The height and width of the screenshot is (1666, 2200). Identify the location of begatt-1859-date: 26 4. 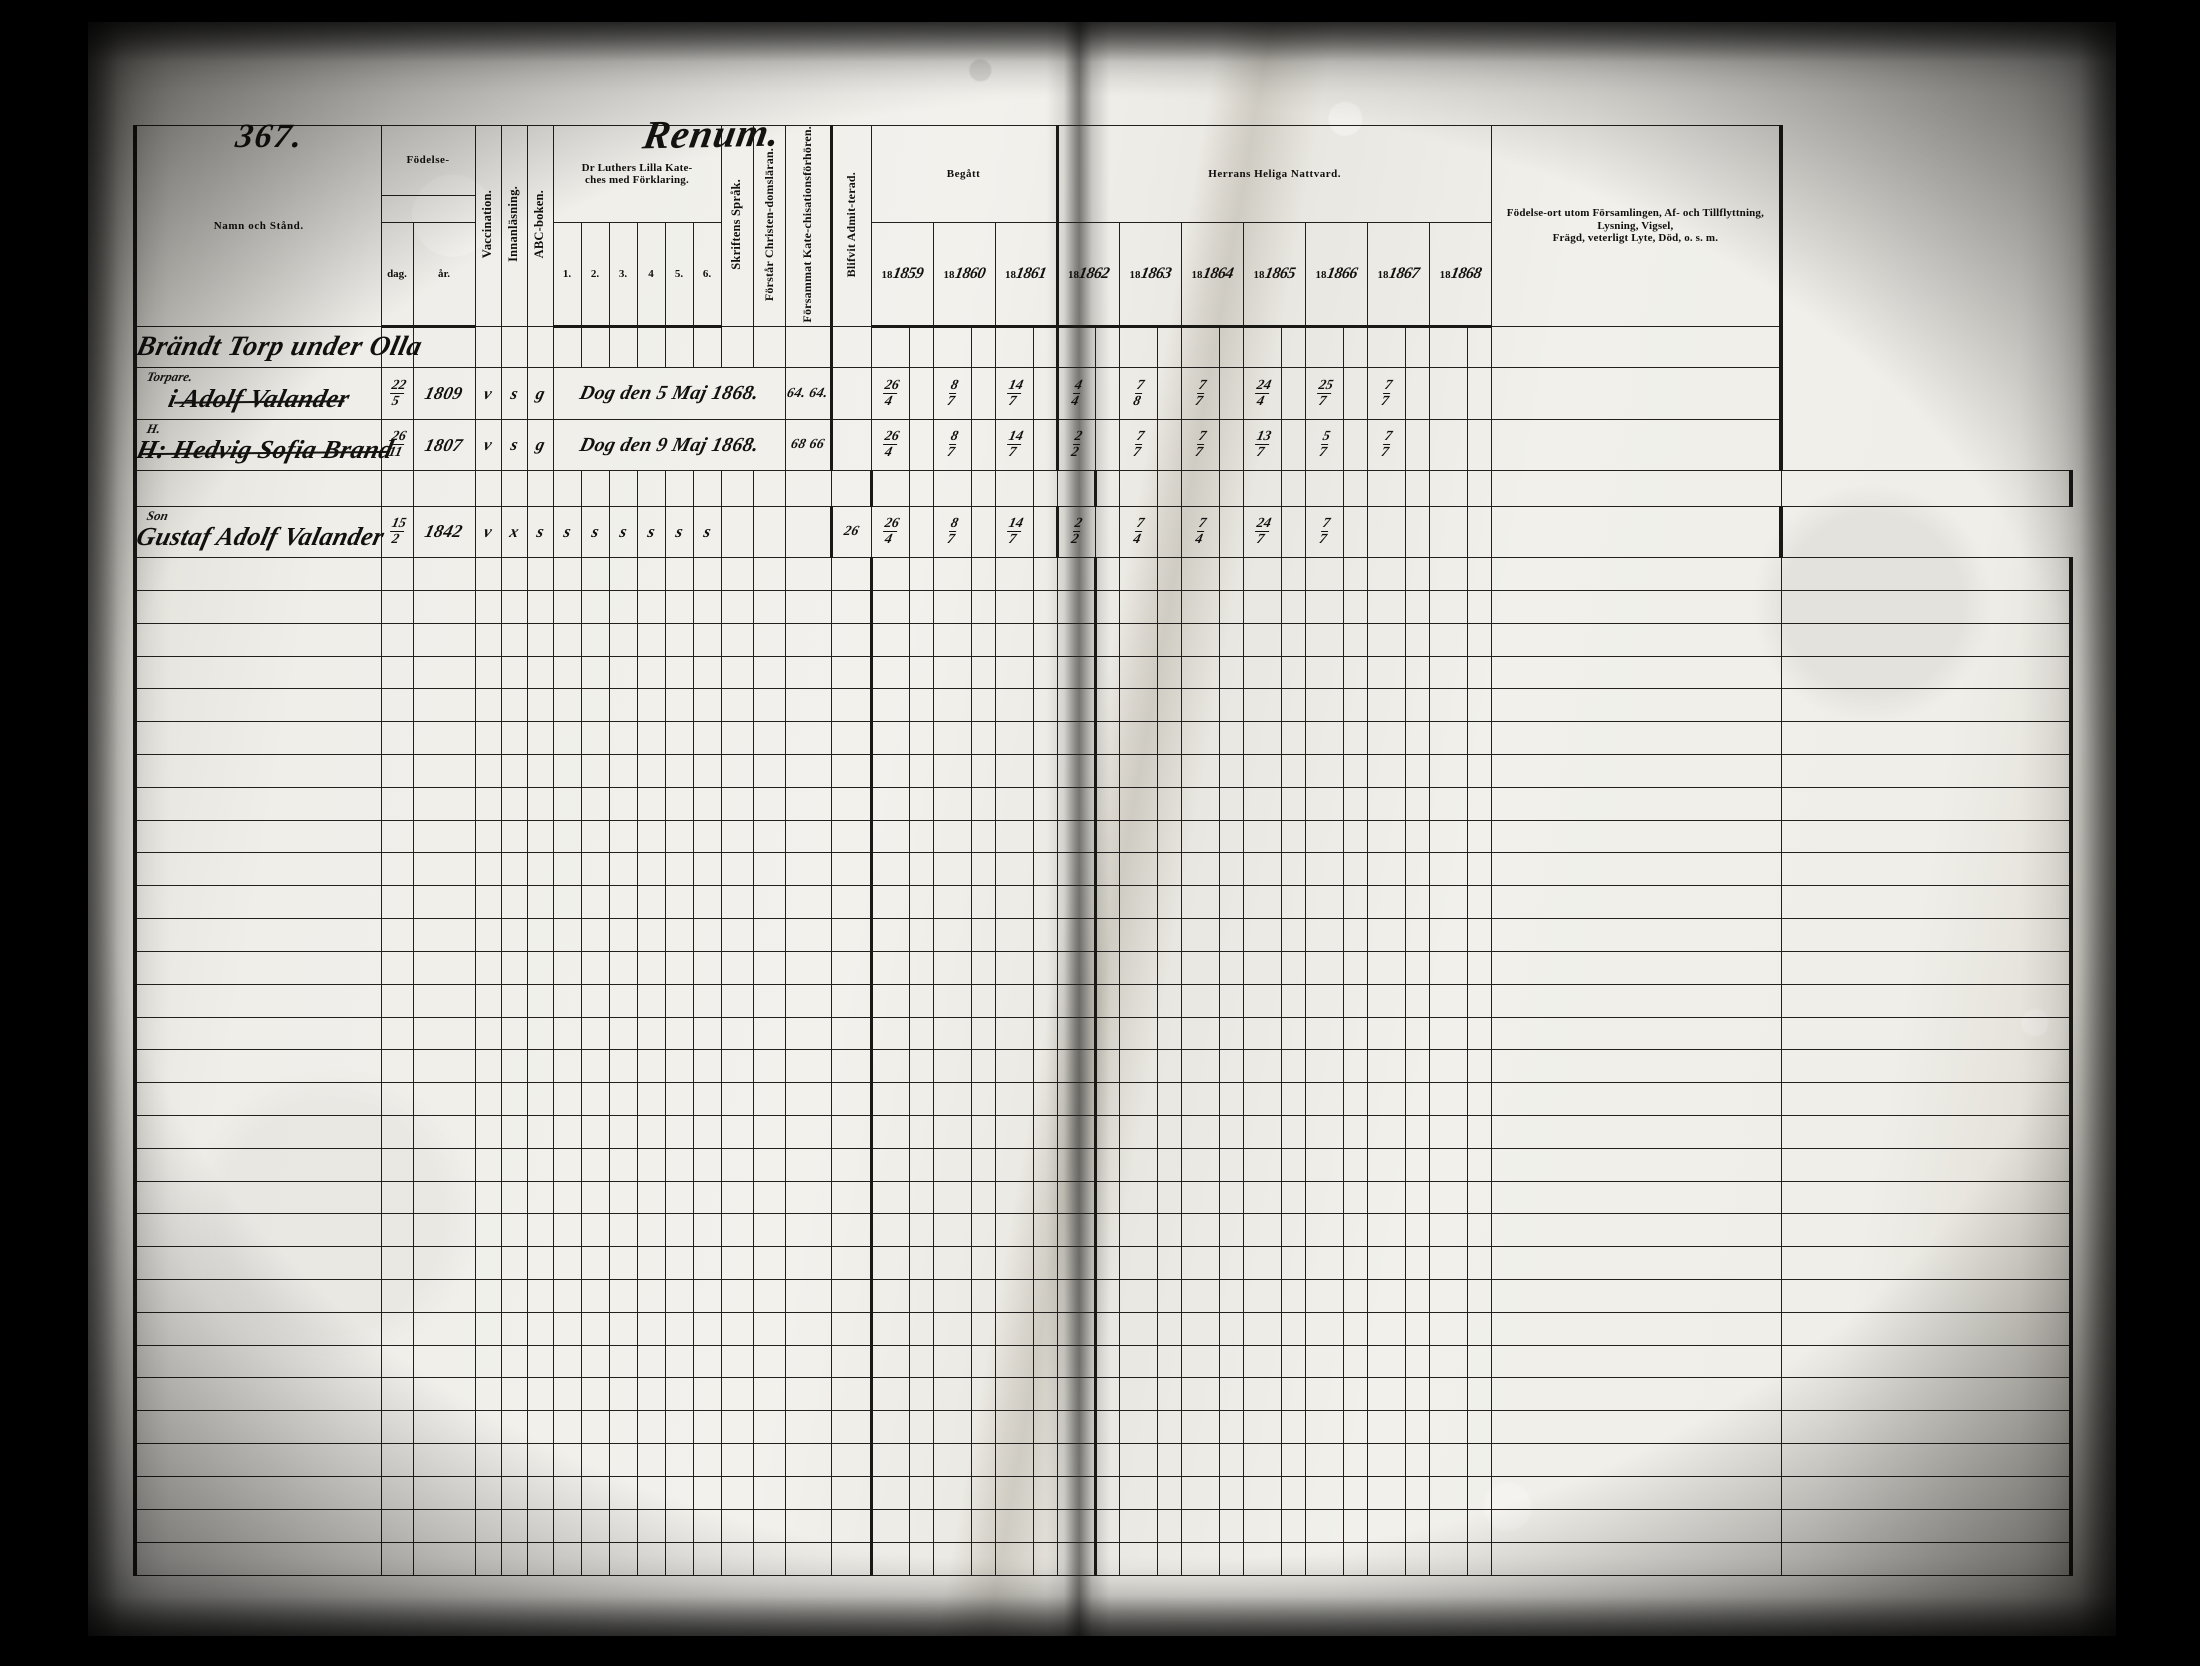
(890, 393).